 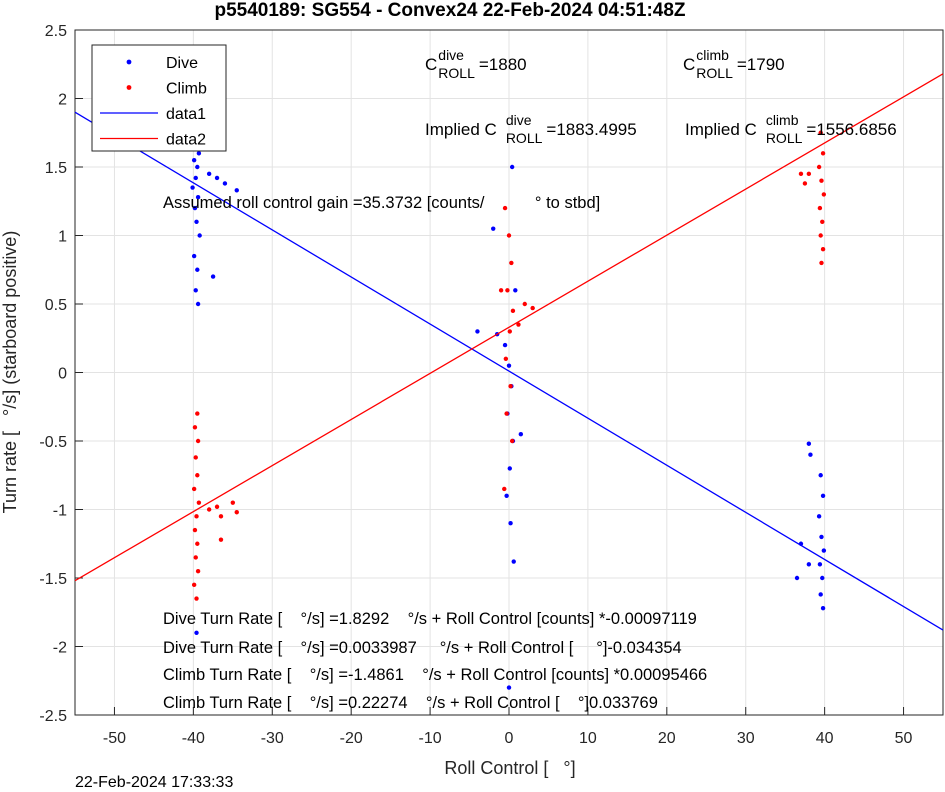 What do you see at coordinates (667, 738) in the screenshot?
I see `x-tick-label: 20` at bounding box center [667, 738].